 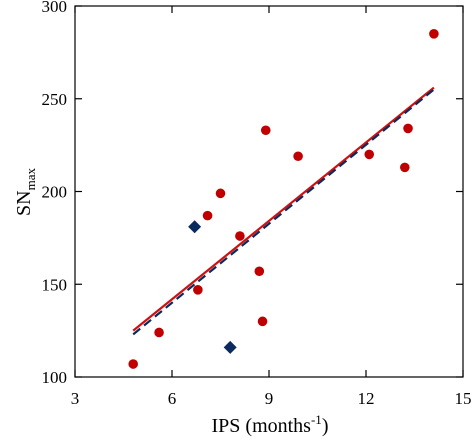 I want to click on x-tick-label: 15, so click(x=463, y=398).